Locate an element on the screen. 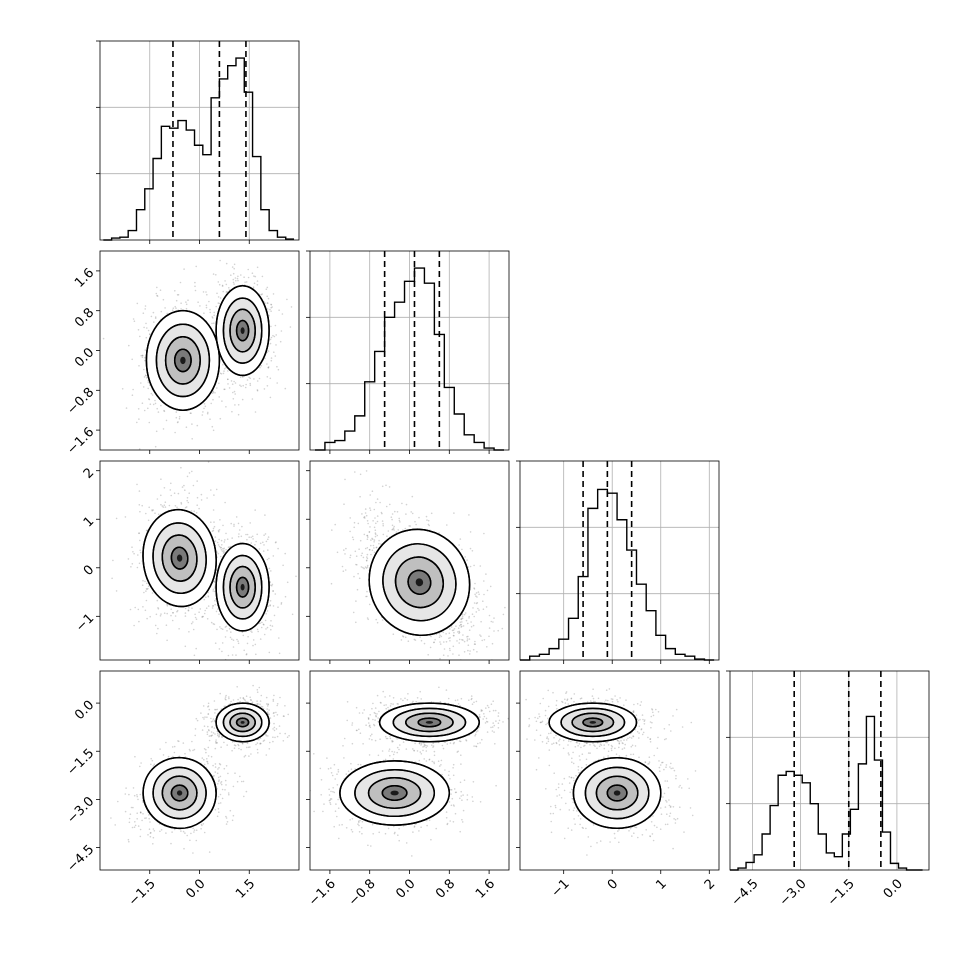  scatter-panel-0-1-frame is located at coordinates (199, 350).